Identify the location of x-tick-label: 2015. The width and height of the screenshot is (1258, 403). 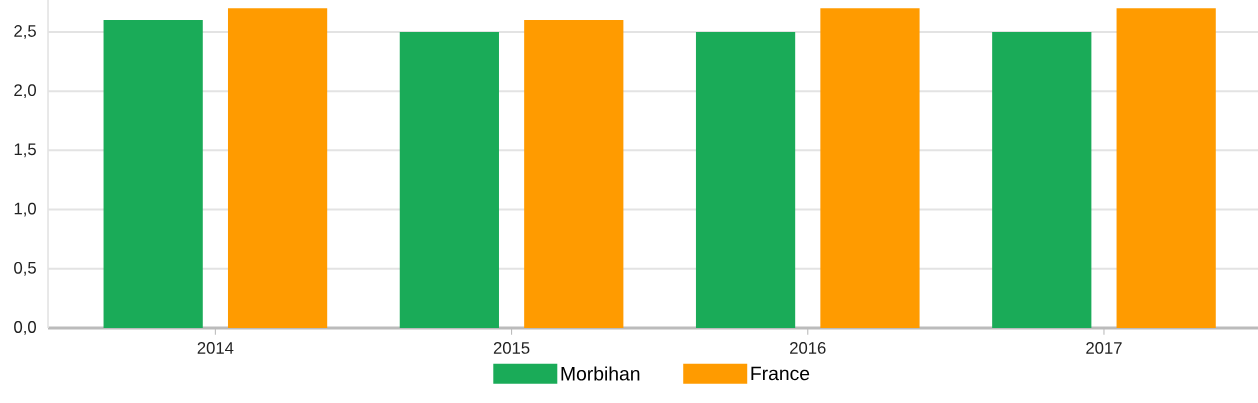
(511, 348).